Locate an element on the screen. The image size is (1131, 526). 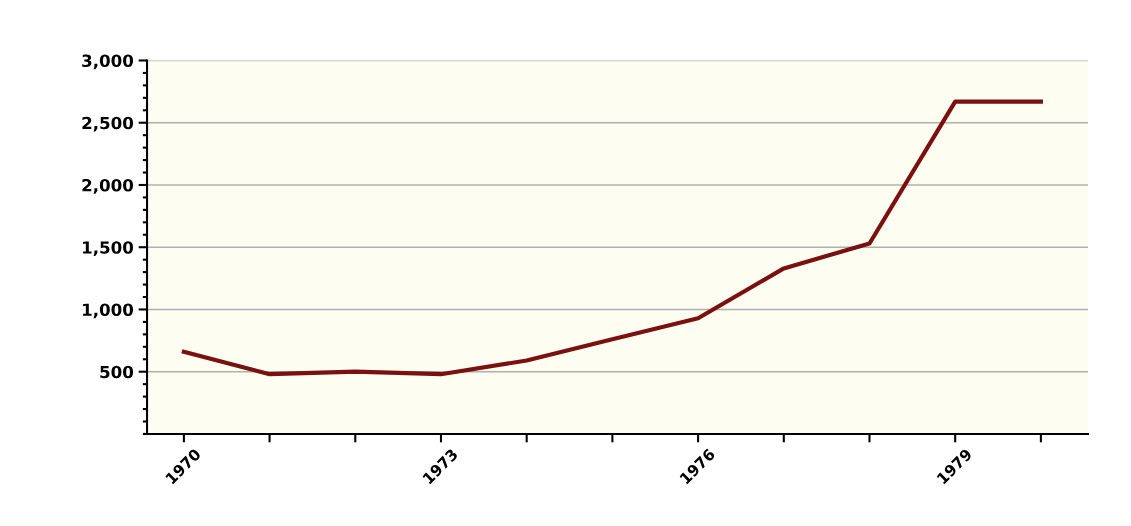
y-tick-label: 1,500 is located at coordinates (108, 248).